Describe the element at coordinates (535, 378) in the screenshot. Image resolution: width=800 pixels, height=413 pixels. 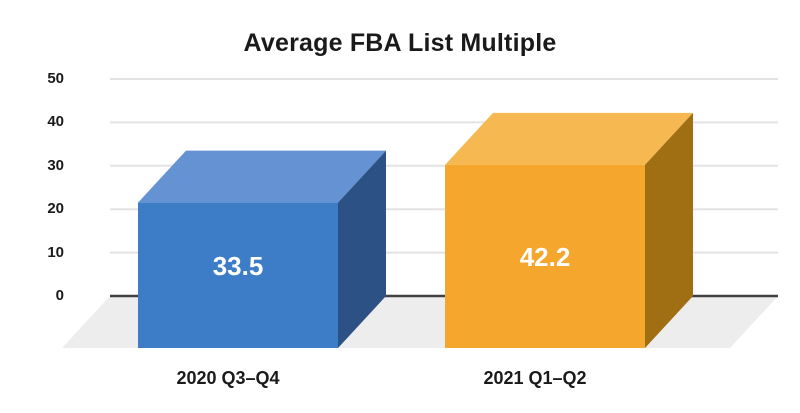
I see `x-axis-category-2021: 2021 Q1–Q2` at that location.